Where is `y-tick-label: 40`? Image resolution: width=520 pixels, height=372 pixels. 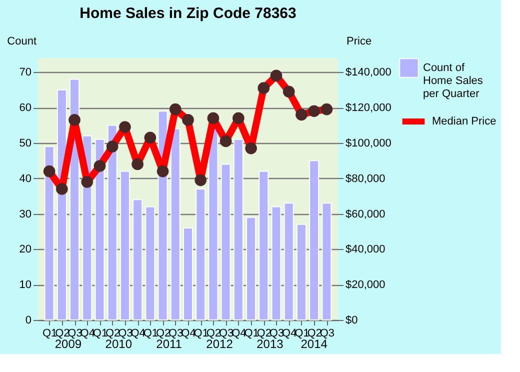
y-tick-label: 40 is located at coordinates (25, 178).